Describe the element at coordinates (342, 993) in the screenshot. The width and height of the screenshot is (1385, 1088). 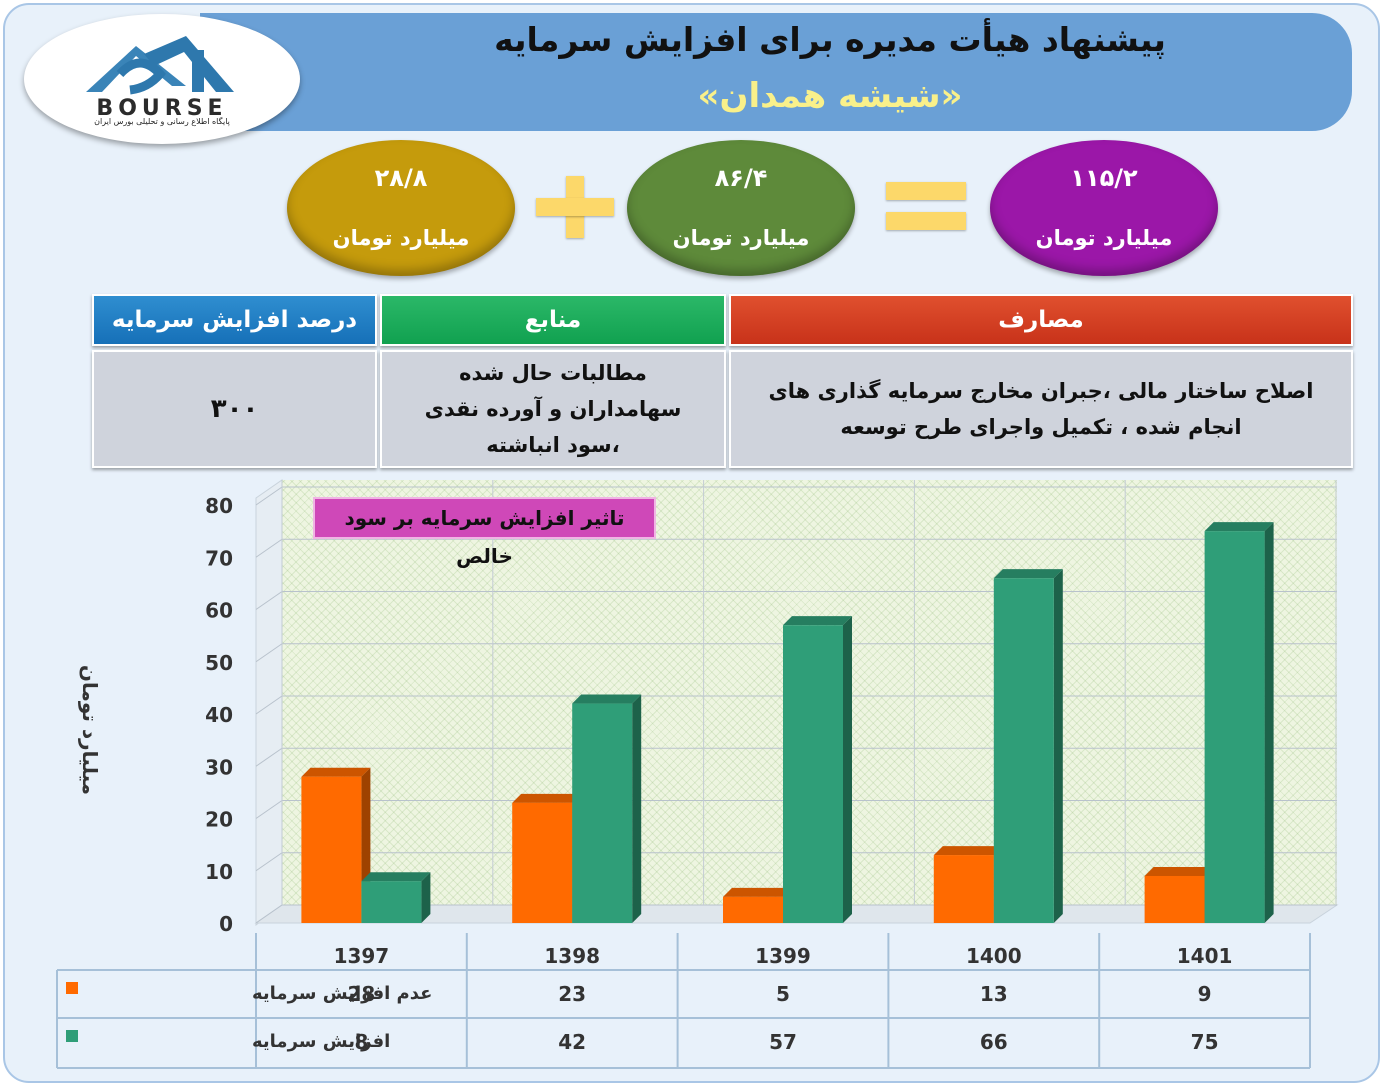
I see `legend-label: عدم افزایش سرمایه` at that location.